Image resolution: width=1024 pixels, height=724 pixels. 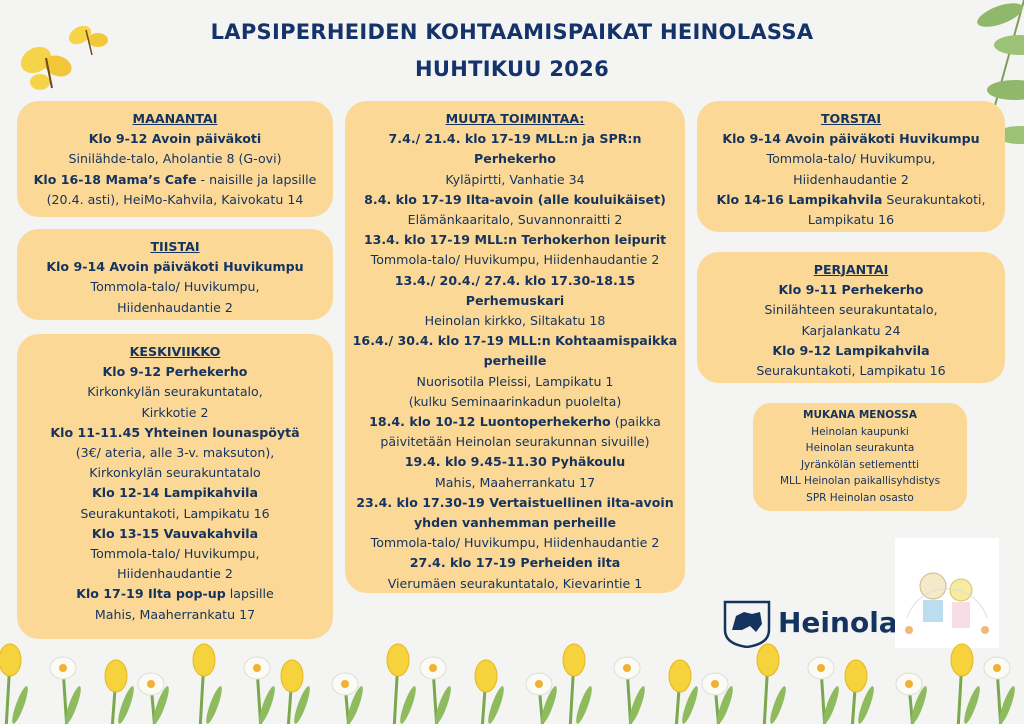 I want to click on schedule-line: Kirkonkylän seurakuntatalo,, so click(x=175, y=392).